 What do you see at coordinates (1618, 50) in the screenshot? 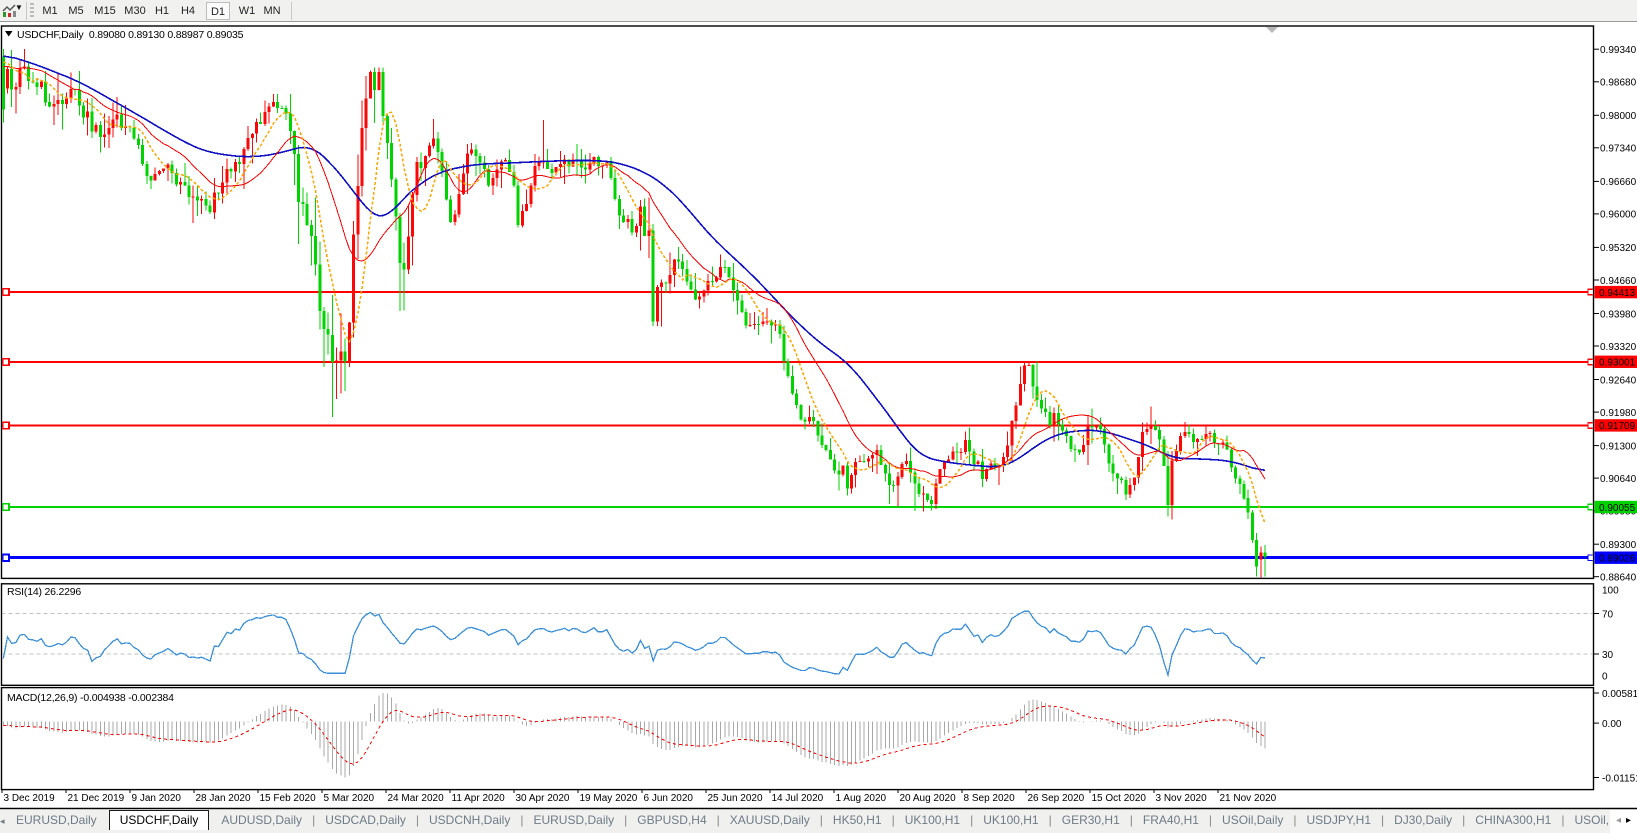
I see `svg-text: 0.99340` at bounding box center [1618, 50].